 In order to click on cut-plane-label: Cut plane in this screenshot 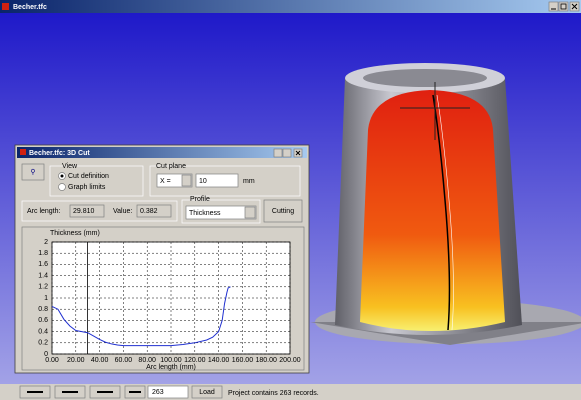, I will do `click(171, 166)`.